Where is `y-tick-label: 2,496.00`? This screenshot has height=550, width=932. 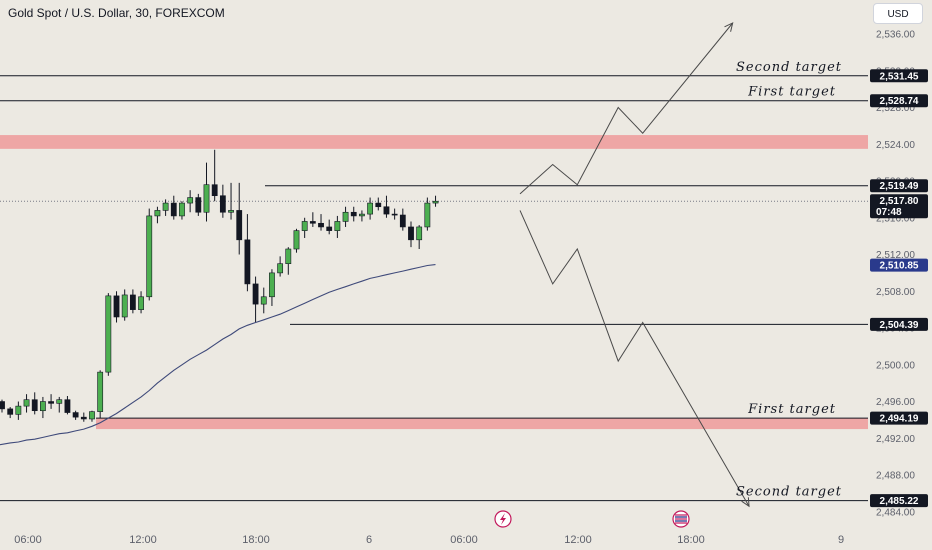 y-tick-label: 2,496.00 is located at coordinates (895, 402).